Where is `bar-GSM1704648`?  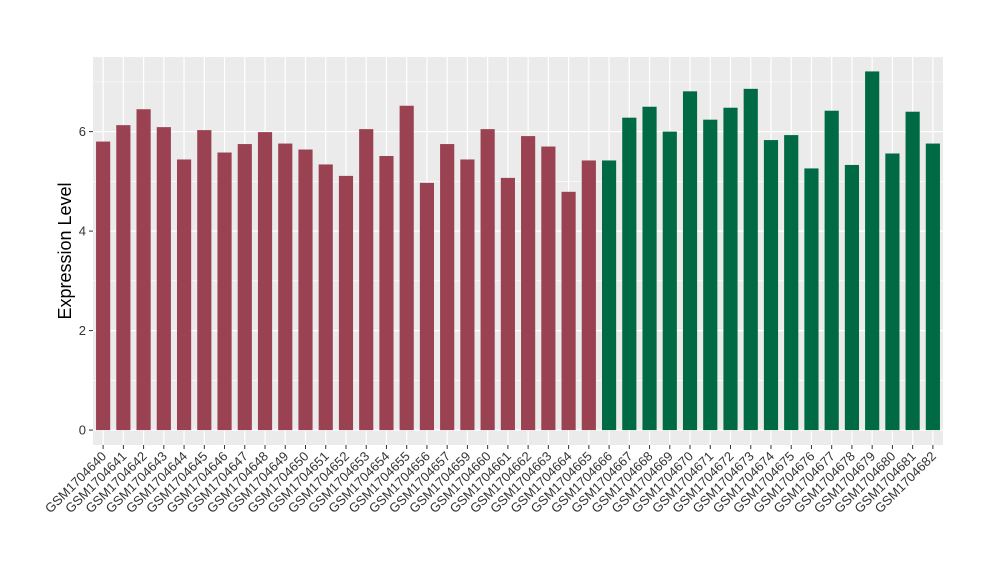
bar-GSM1704648 is located at coordinates (265, 281).